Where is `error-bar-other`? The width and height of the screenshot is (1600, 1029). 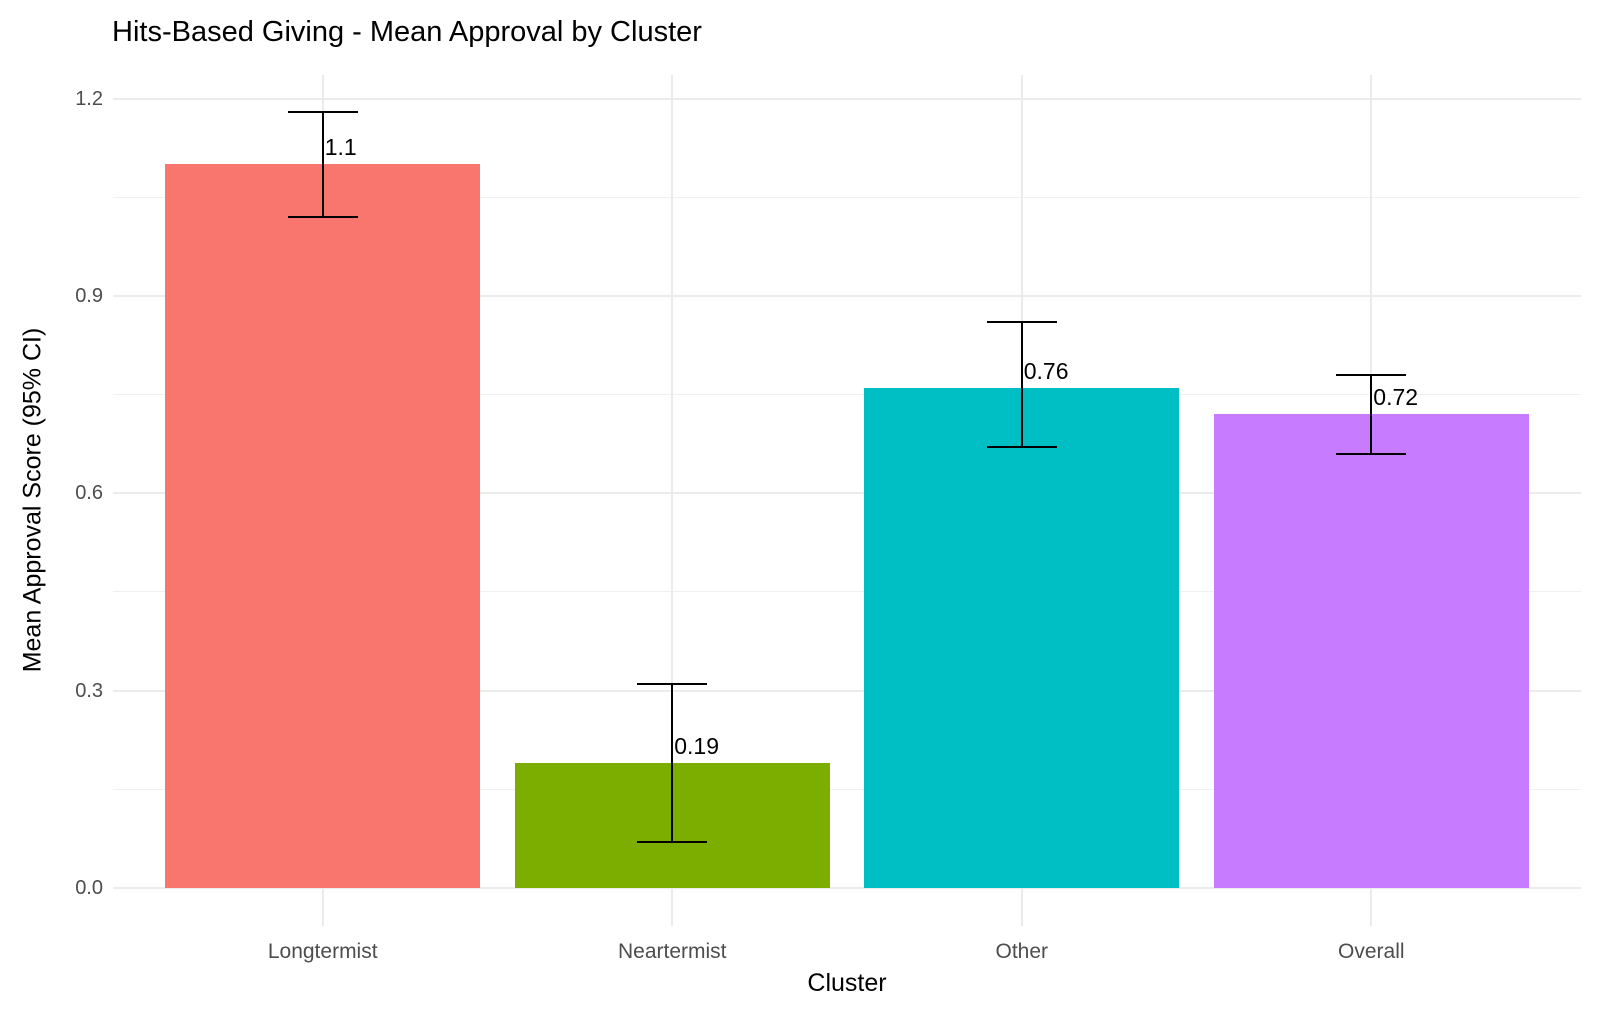 error-bar-other is located at coordinates (1021, 385).